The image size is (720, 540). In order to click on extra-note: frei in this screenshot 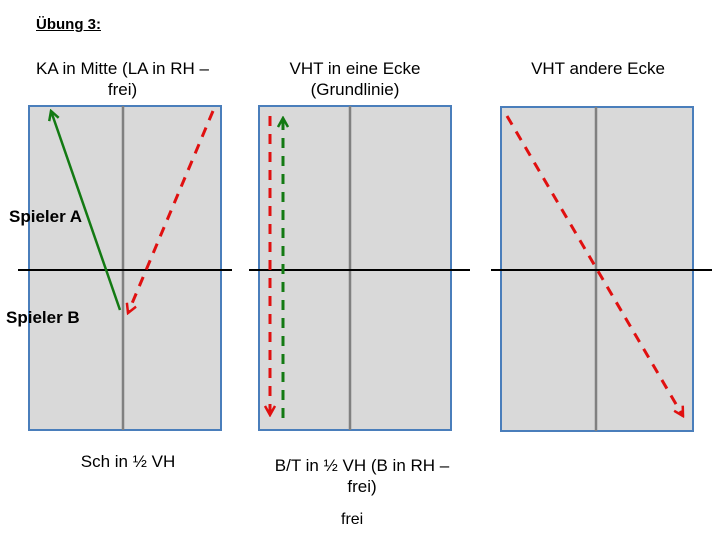, I will do `click(352, 519)`.